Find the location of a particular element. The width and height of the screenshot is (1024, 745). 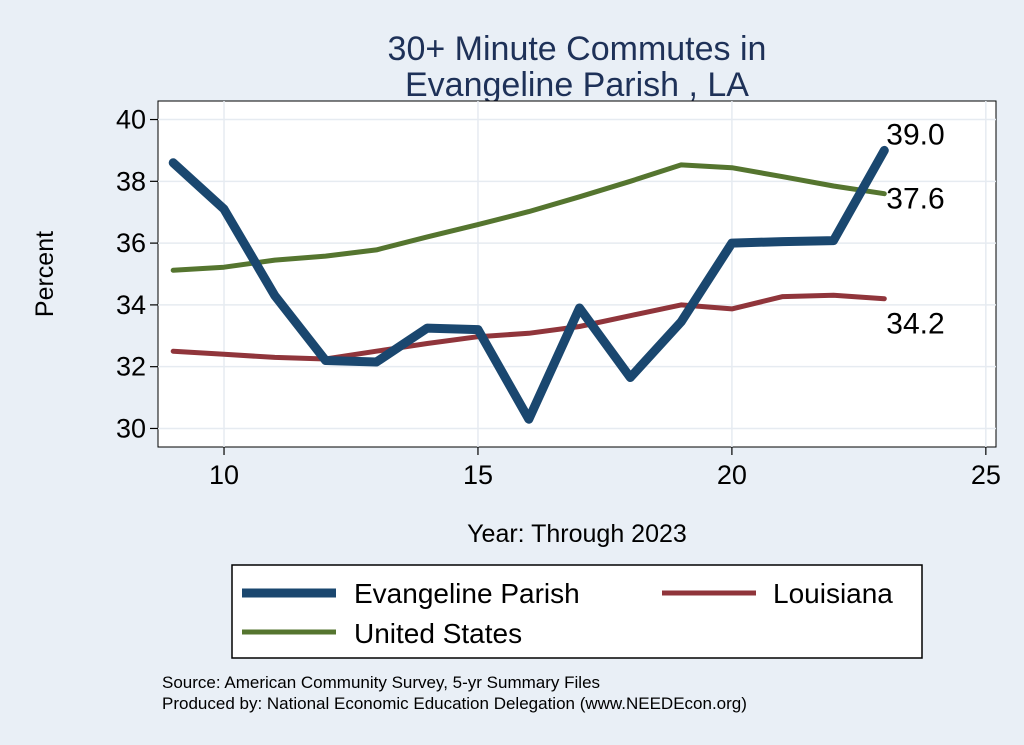

legend-label-louisiana: Louisiana is located at coordinates (833, 593).